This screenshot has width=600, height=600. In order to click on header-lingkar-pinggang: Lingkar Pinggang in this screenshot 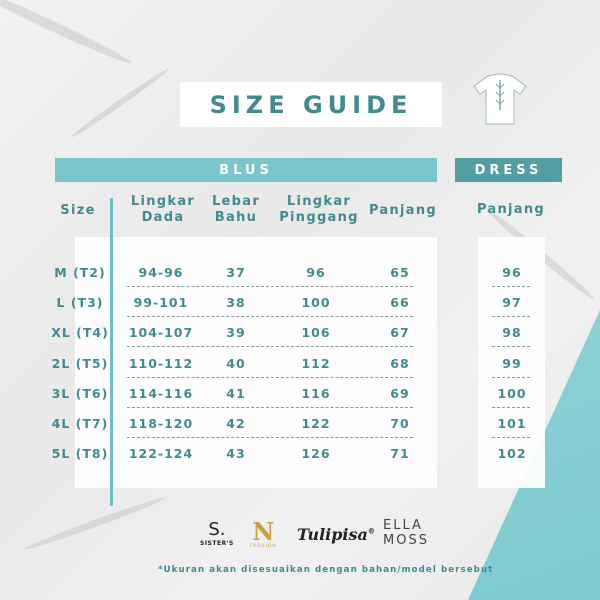, I will do `click(319, 210)`.